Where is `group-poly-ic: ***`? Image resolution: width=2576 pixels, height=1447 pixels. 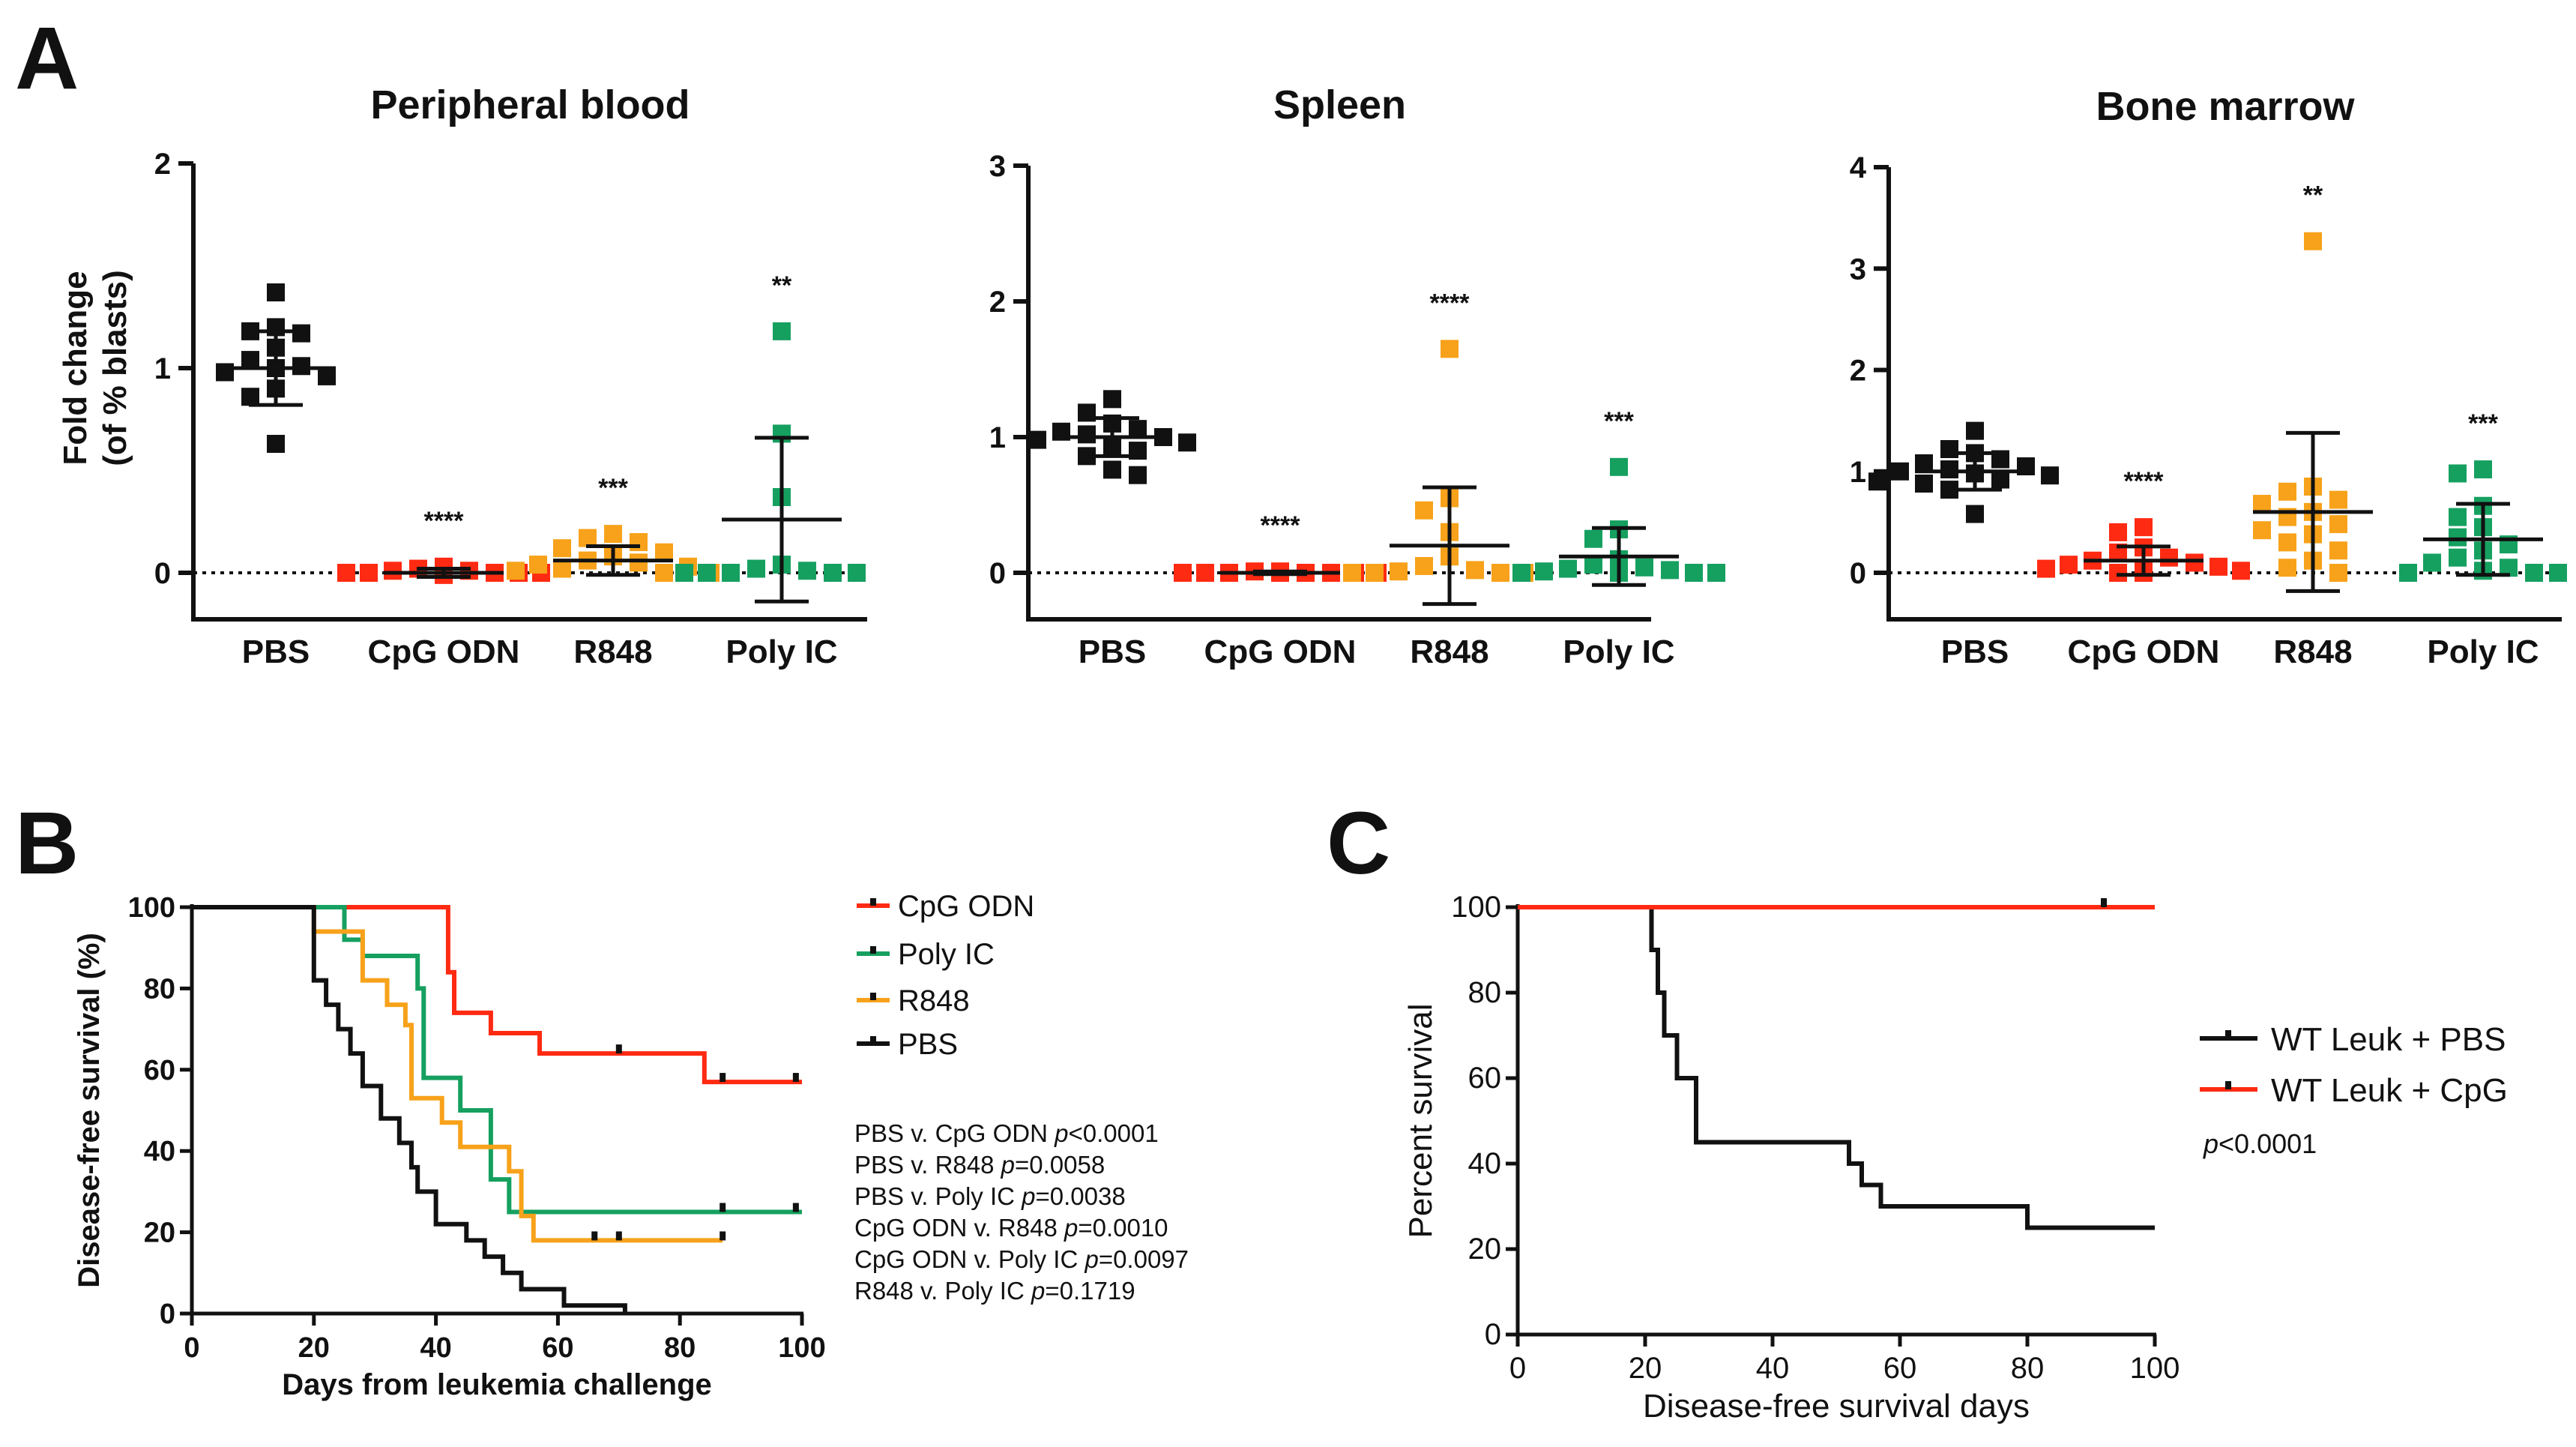
group-poly-ic: *** is located at coordinates (2483, 496).